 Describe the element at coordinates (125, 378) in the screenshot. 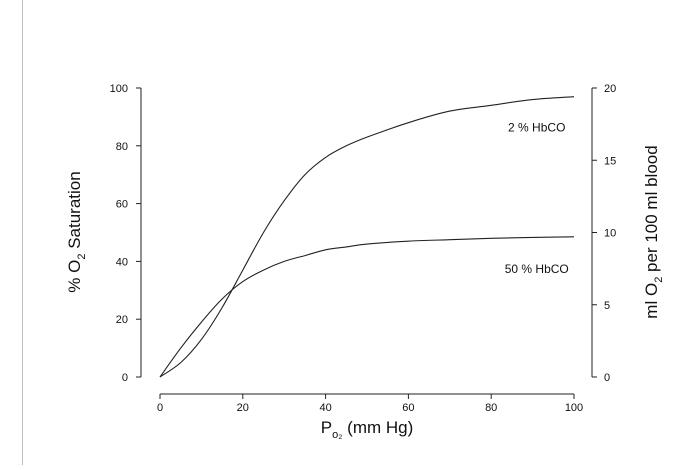

I see `y-left-tick-label: 0` at that location.